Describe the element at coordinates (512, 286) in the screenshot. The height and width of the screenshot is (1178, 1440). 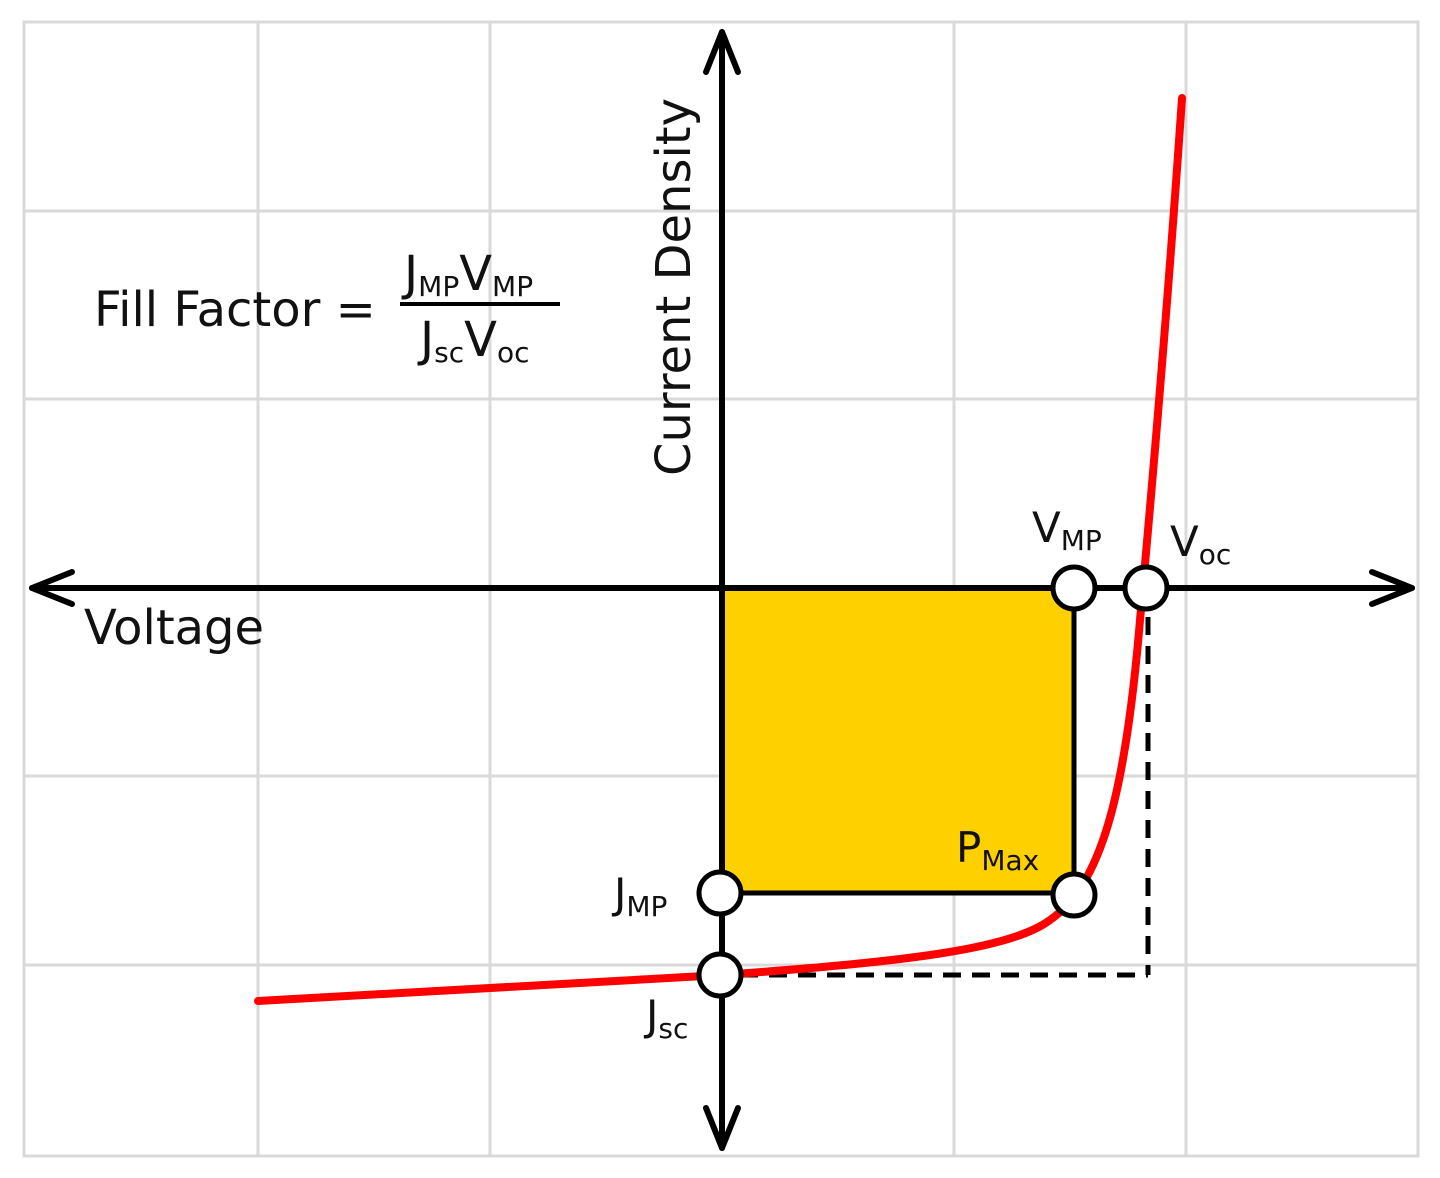
I see `num-v-sub: MP` at that location.